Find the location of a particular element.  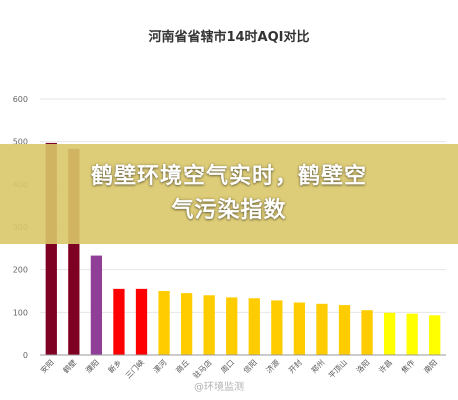

x-tick-label: 濮阳 is located at coordinates (92, 366).